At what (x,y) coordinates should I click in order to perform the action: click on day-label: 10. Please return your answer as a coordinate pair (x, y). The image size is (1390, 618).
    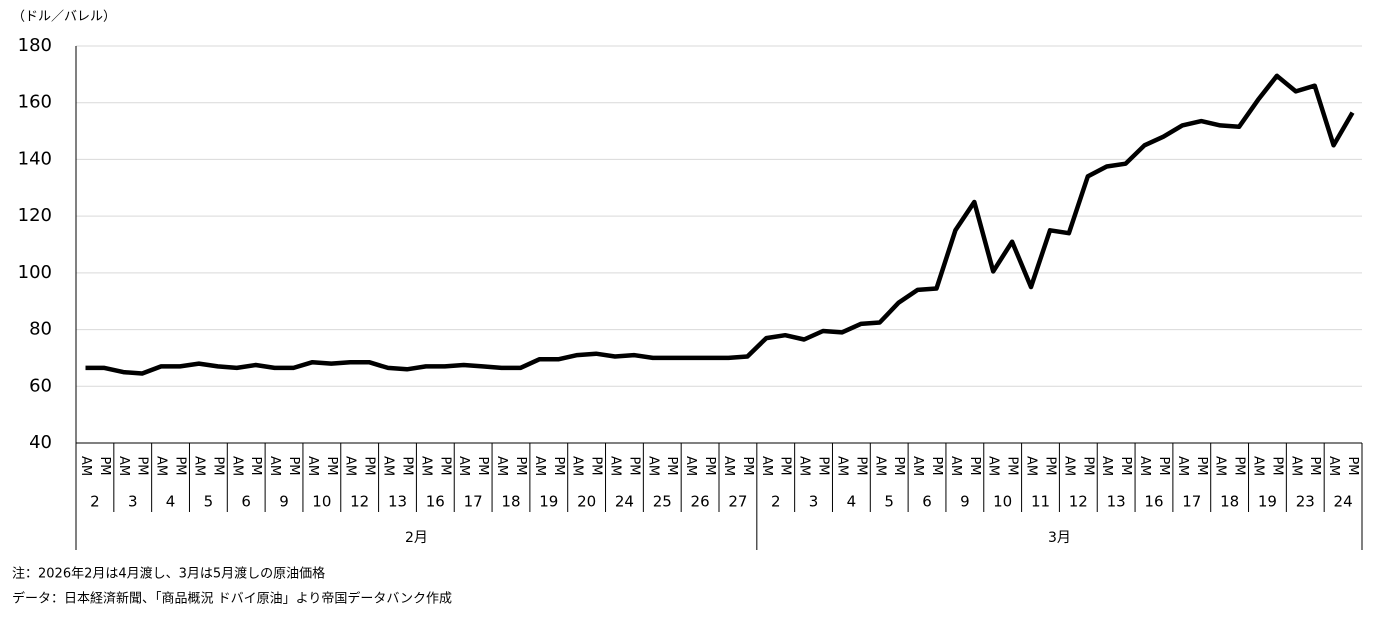
    Looking at the image, I should click on (321, 502).